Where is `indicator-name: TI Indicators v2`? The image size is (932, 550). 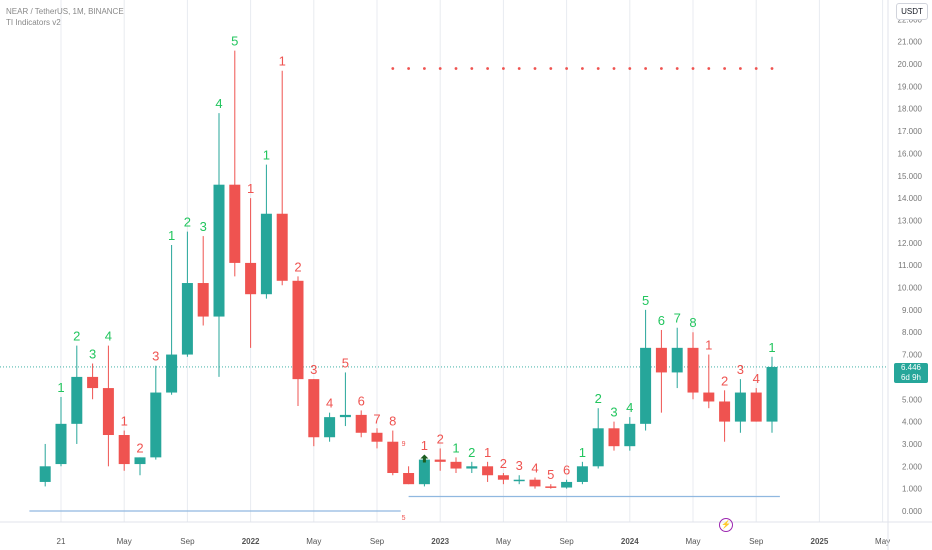 indicator-name: TI Indicators v2 is located at coordinates (33, 22).